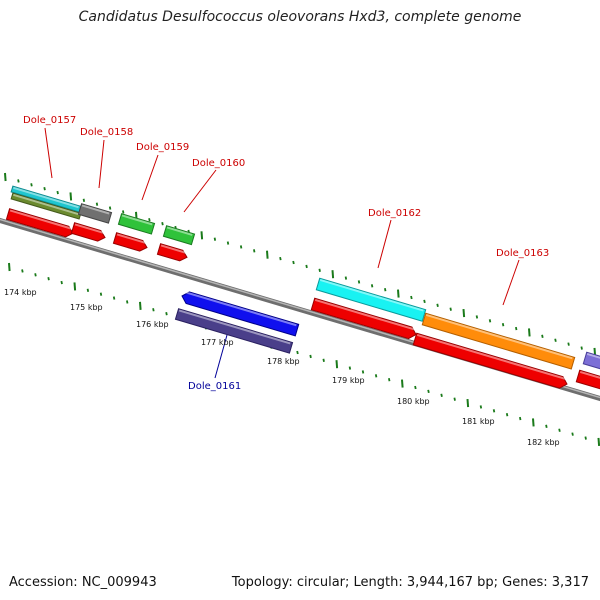 The height and width of the screenshot is (600, 600). What do you see at coordinates (522, 253) in the screenshot?
I see `gene-label-dole-0163: Dole_0163` at bounding box center [522, 253].